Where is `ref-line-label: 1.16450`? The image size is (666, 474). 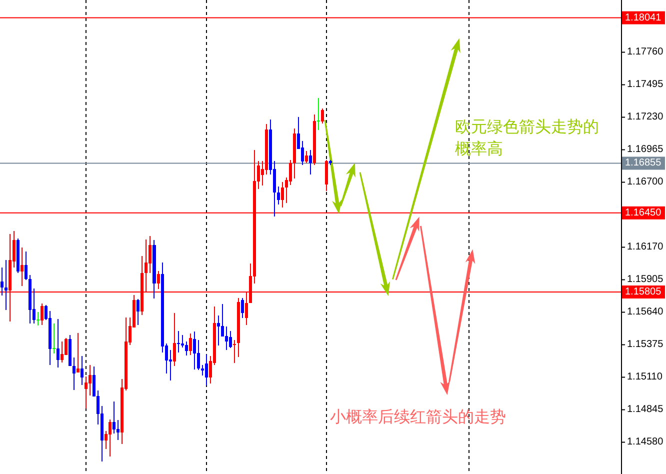 ref-line-label: 1.16450 is located at coordinates (643, 212).